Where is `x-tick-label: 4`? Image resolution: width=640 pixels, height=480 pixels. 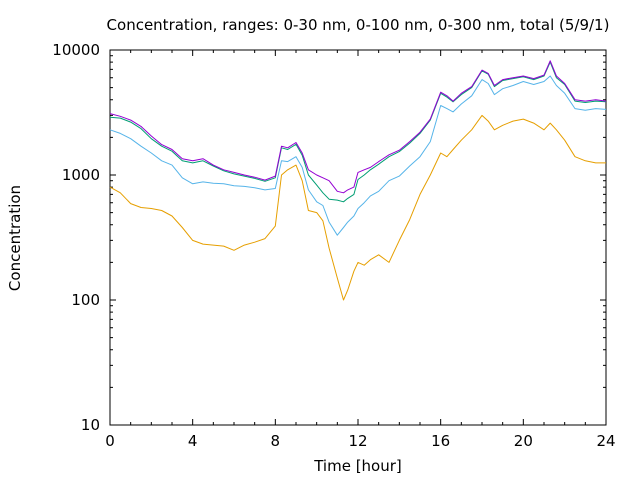
x-tick-label: 4 is located at coordinates (193, 441).